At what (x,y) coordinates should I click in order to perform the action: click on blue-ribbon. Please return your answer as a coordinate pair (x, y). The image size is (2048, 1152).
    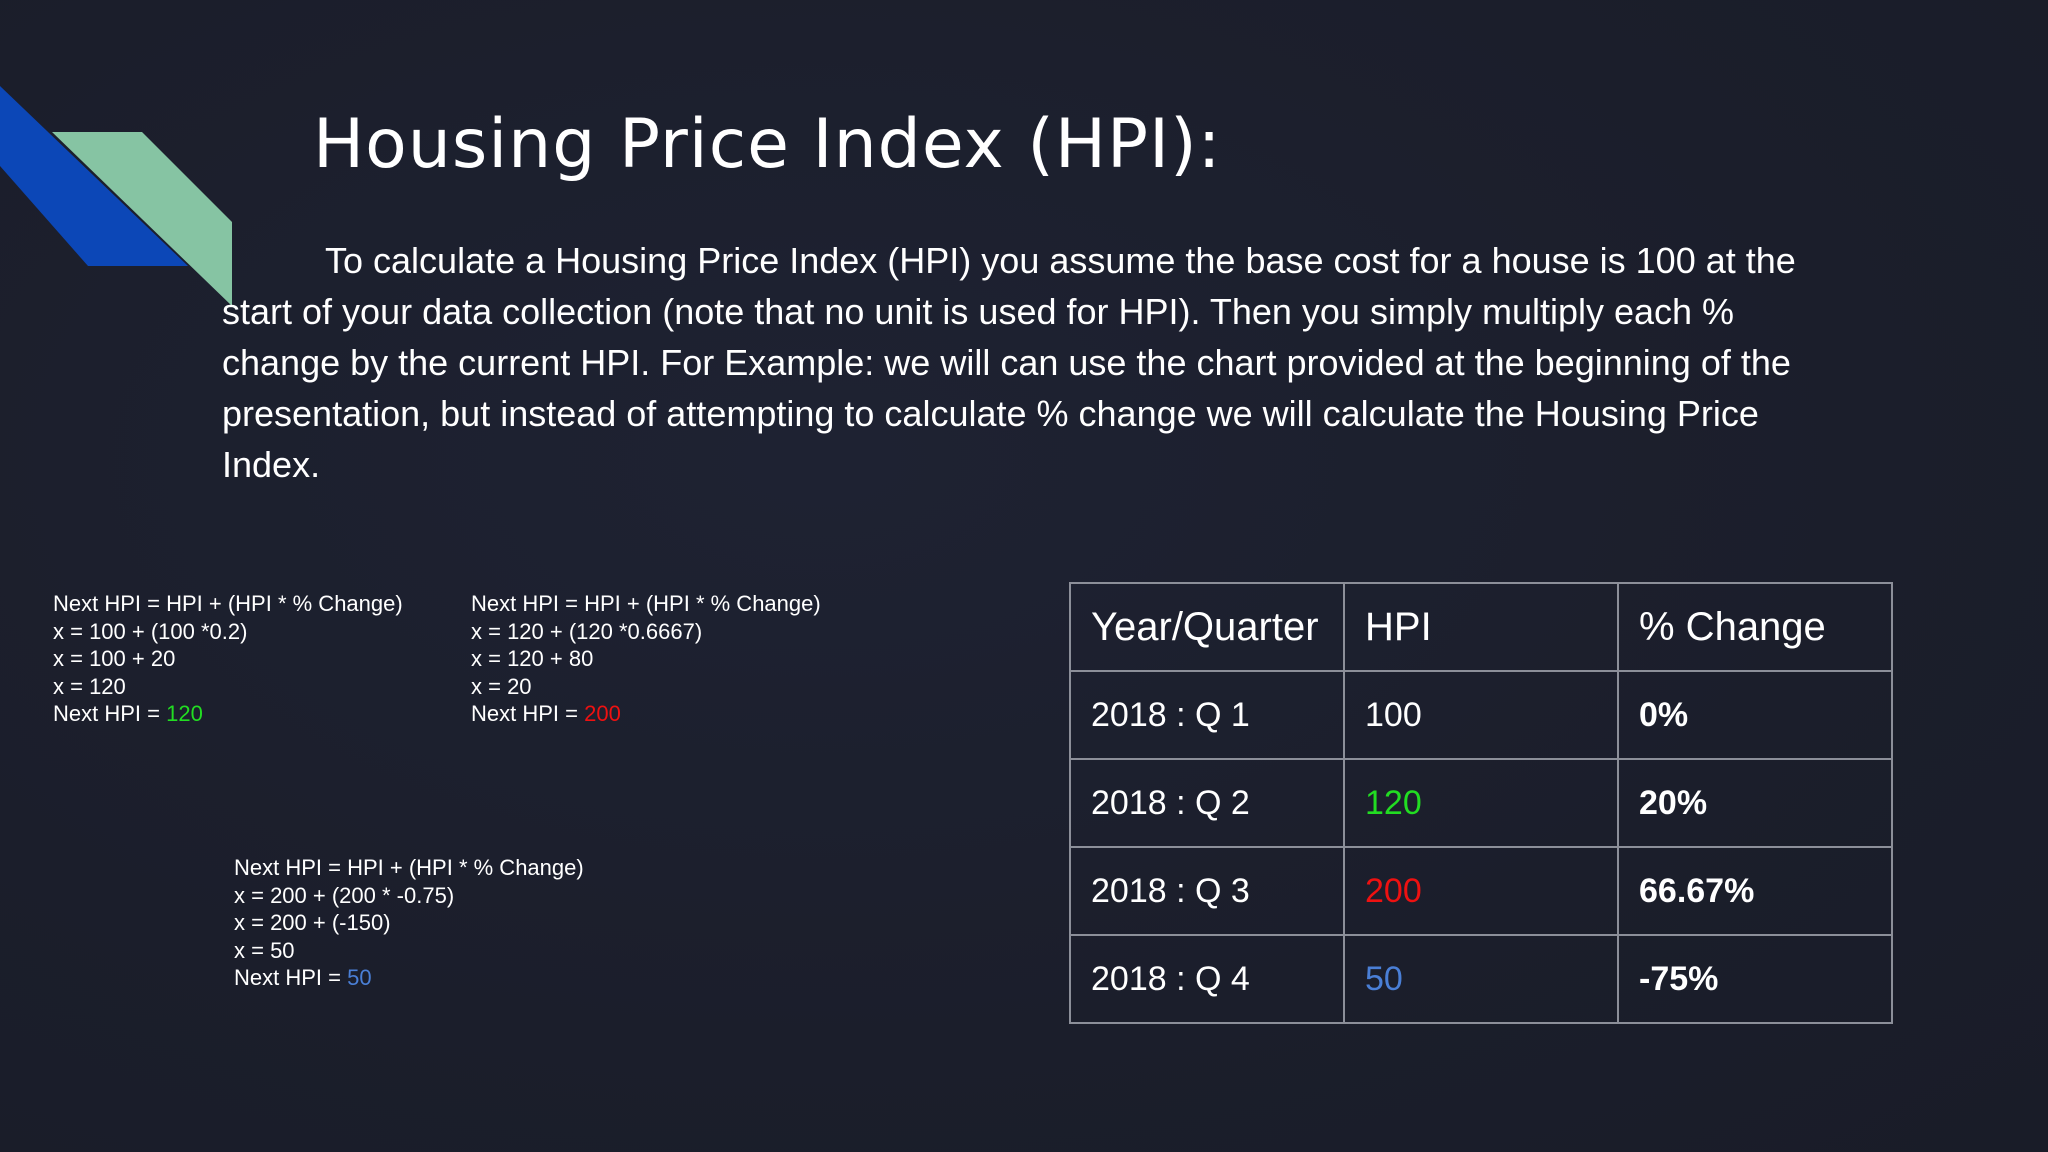
    Looking at the image, I should click on (94, 176).